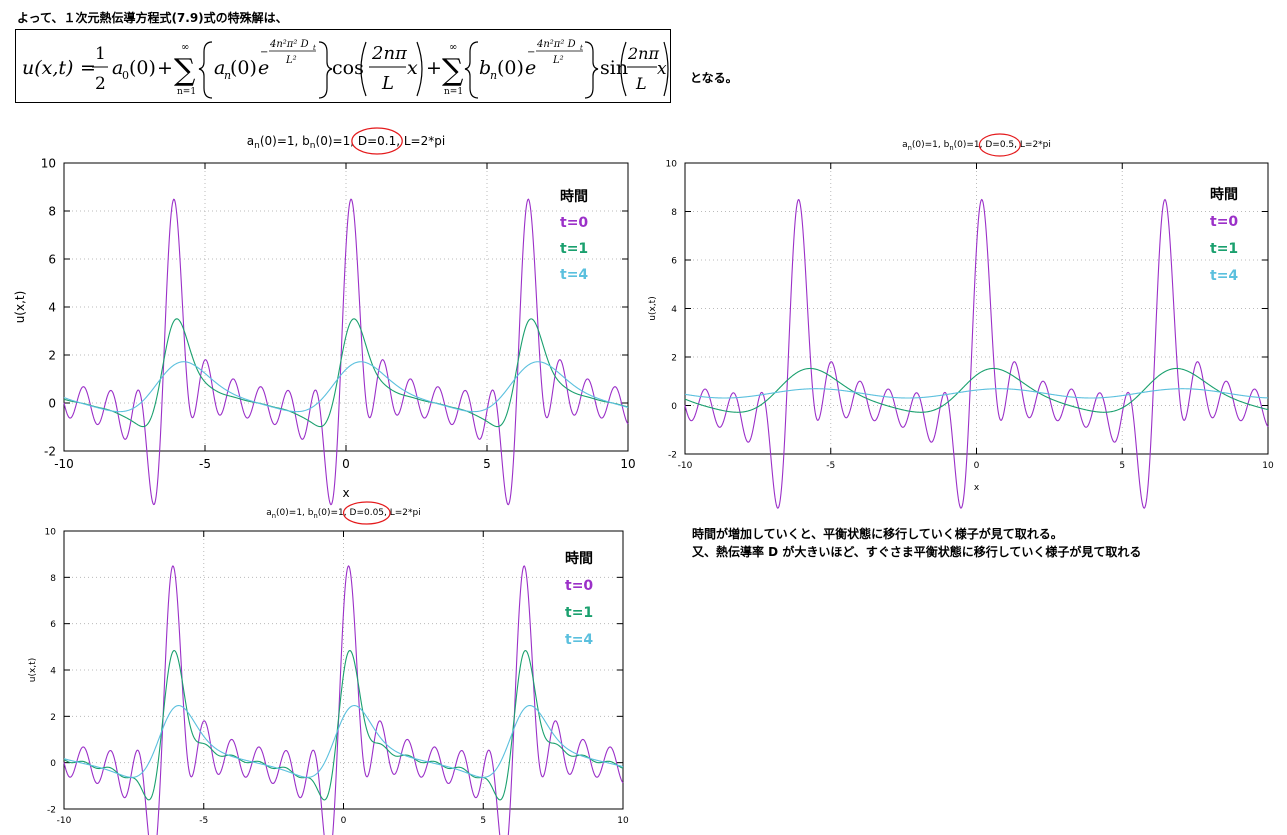 The height and width of the screenshot is (835, 1287). Describe the element at coordinates (412, 68) in the screenshot. I see `eq-x-1: x` at that location.